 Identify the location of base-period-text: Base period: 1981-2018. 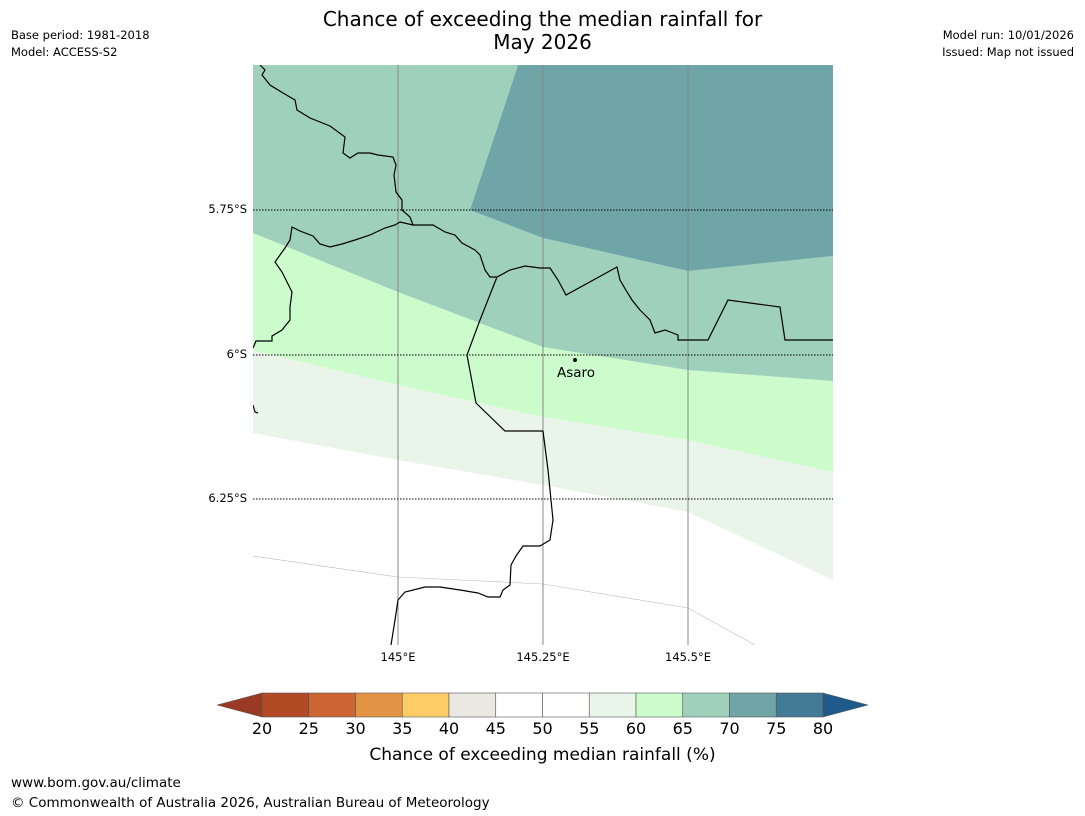
(80, 35).